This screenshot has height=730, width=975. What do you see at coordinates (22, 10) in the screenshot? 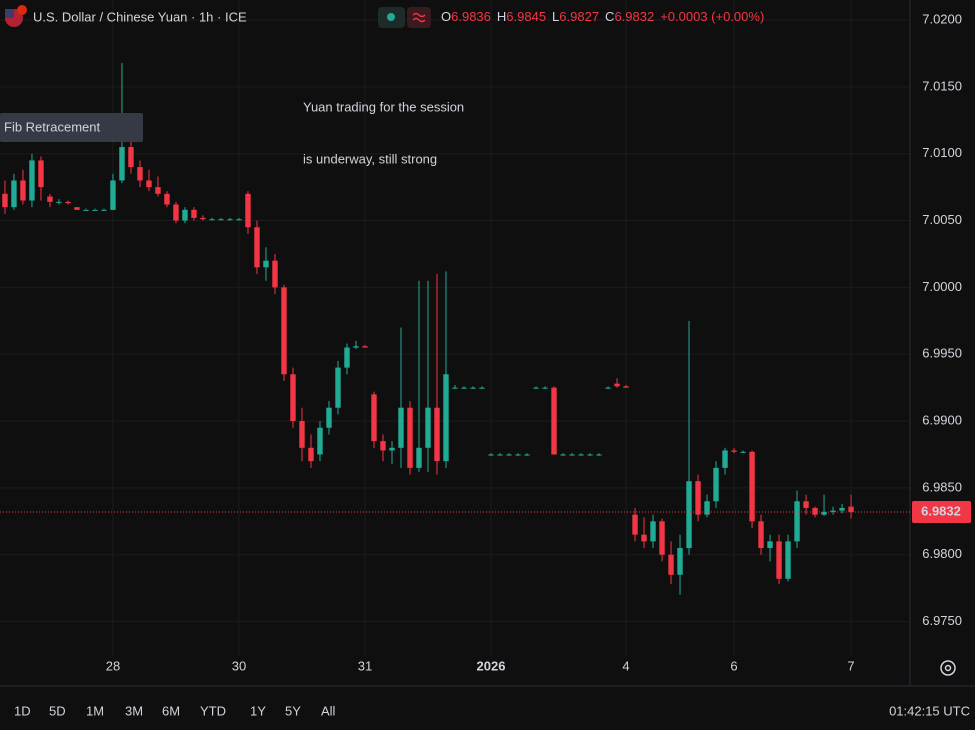
I see `flag-cny` at bounding box center [22, 10].